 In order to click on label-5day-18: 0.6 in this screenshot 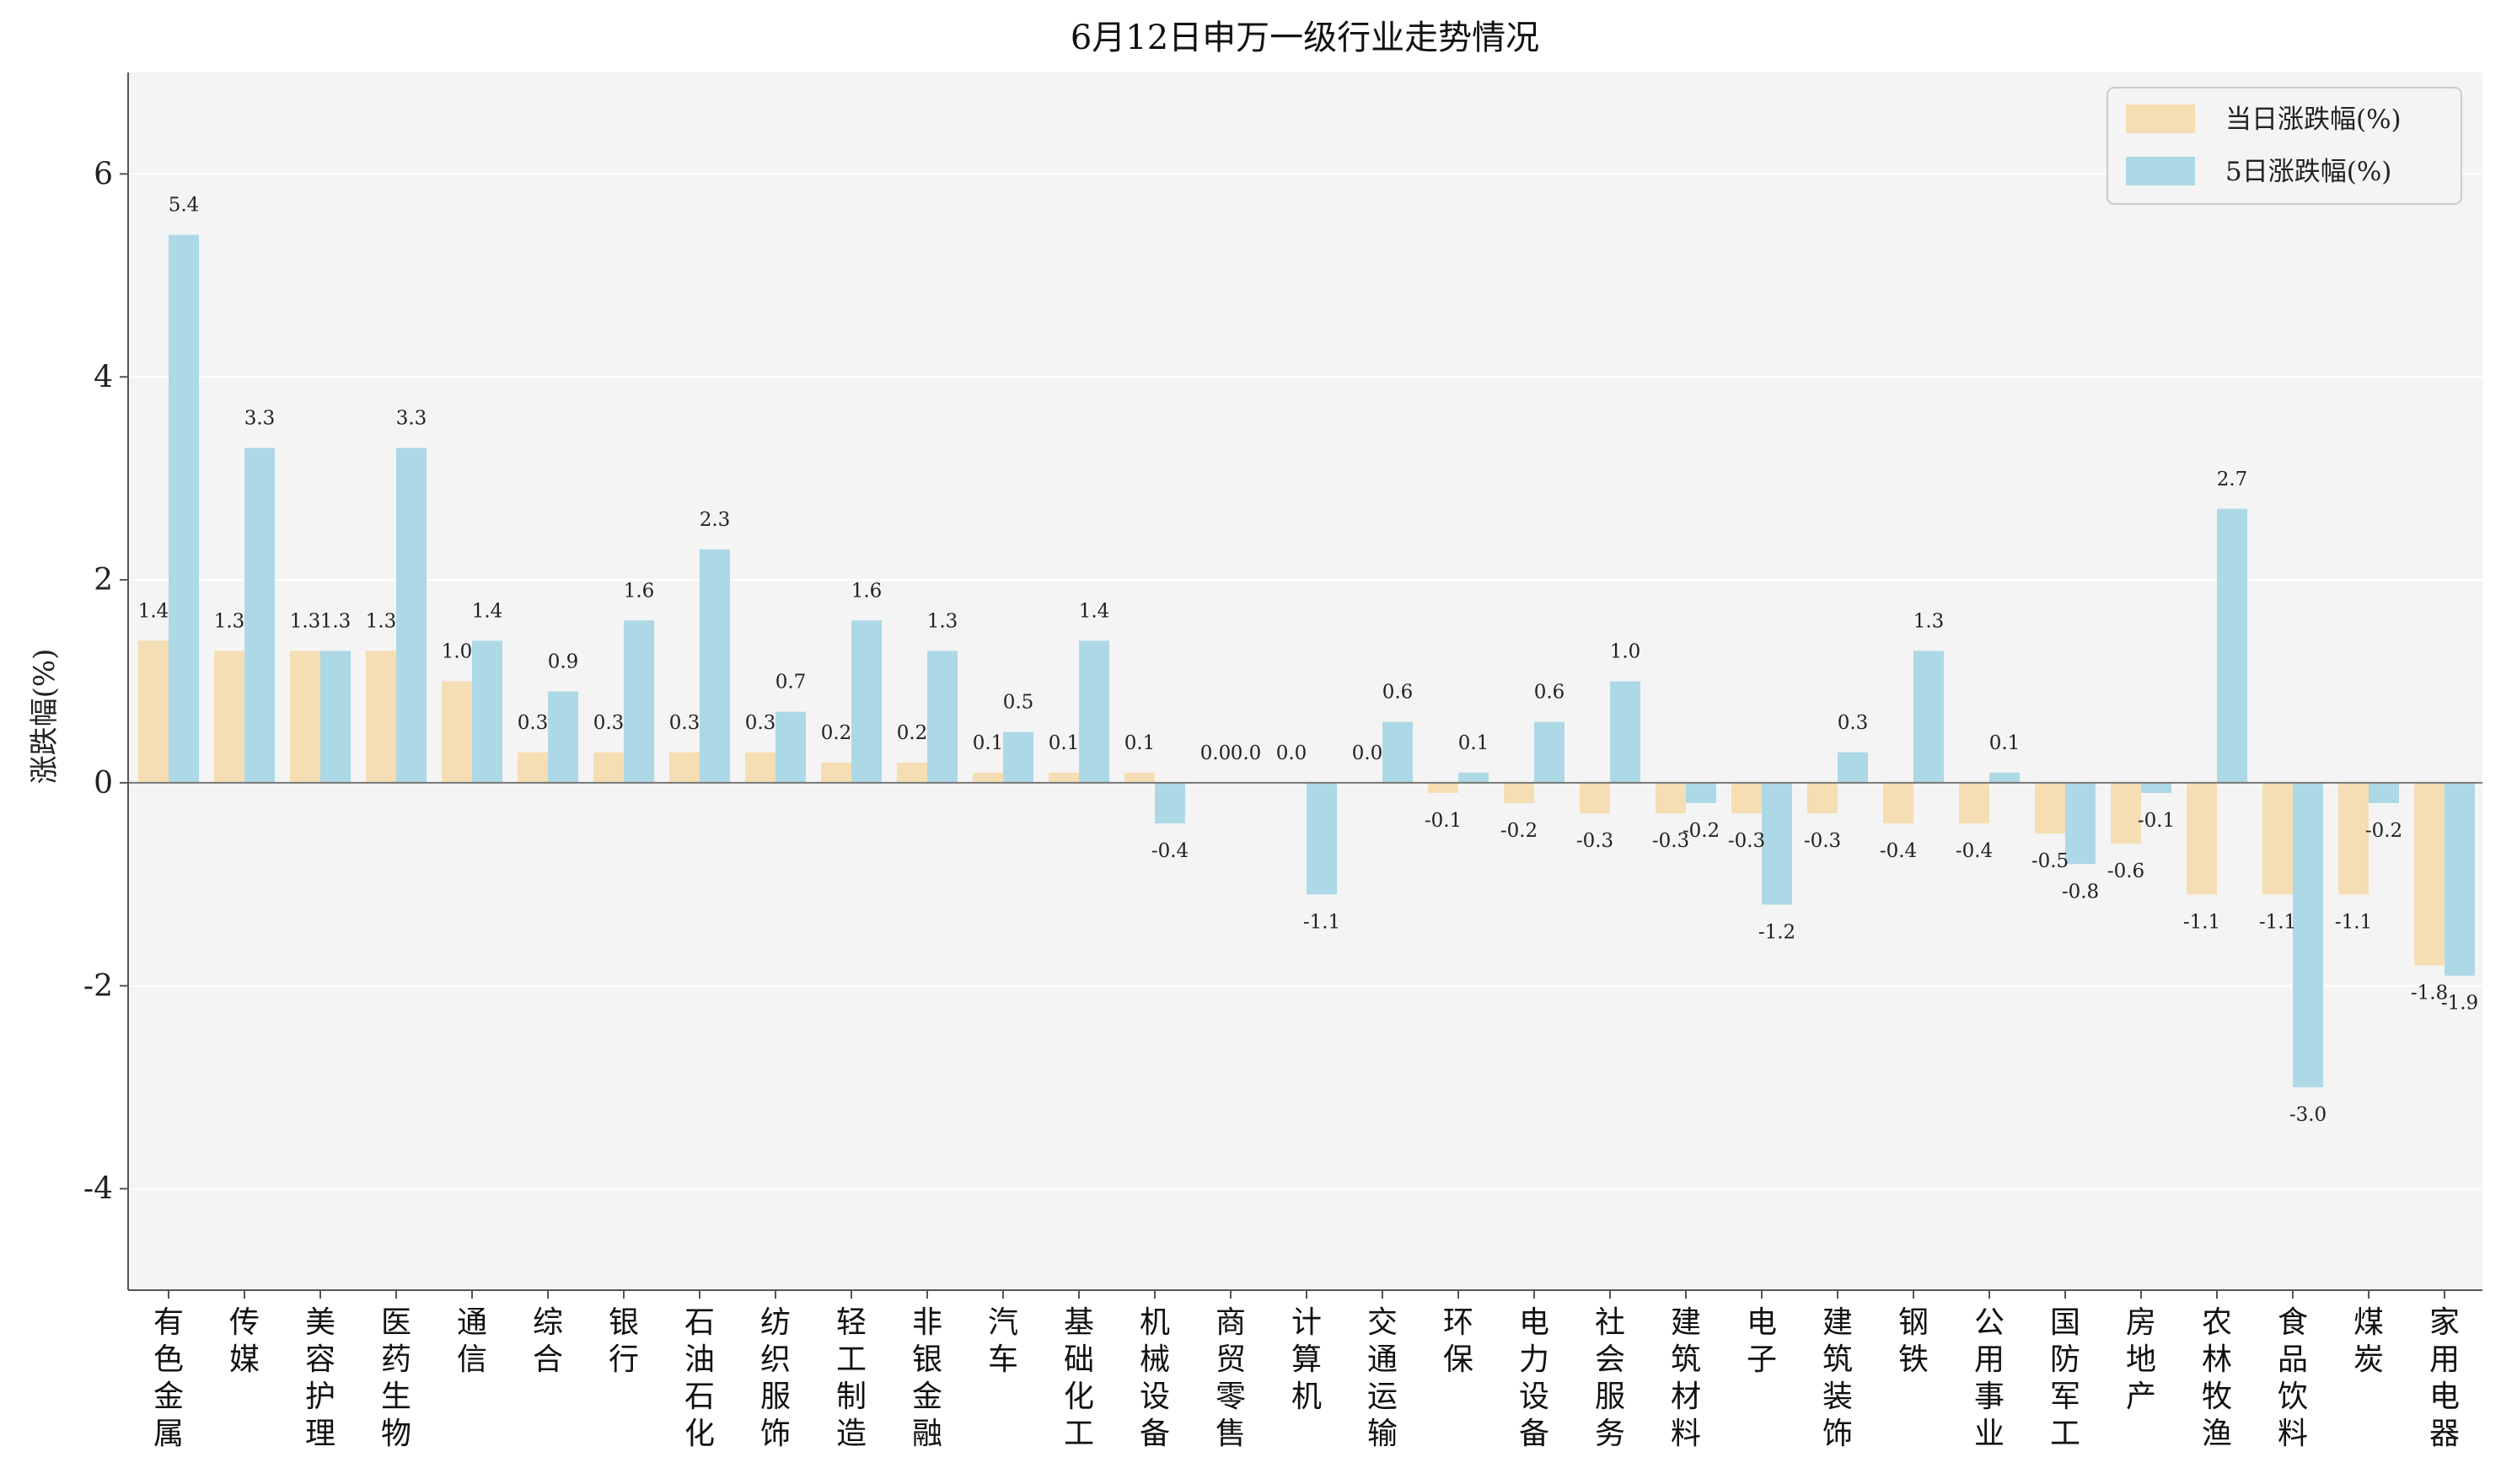, I will do `click(1549, 693)`.